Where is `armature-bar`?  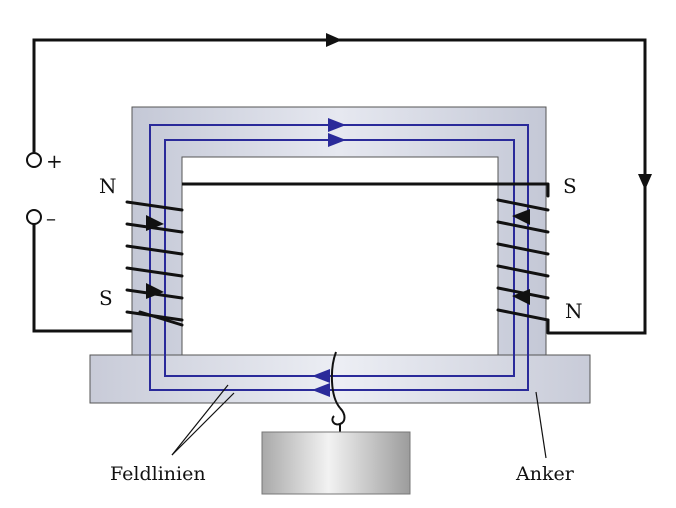 armature-bar is located at coordinates (340, 379).